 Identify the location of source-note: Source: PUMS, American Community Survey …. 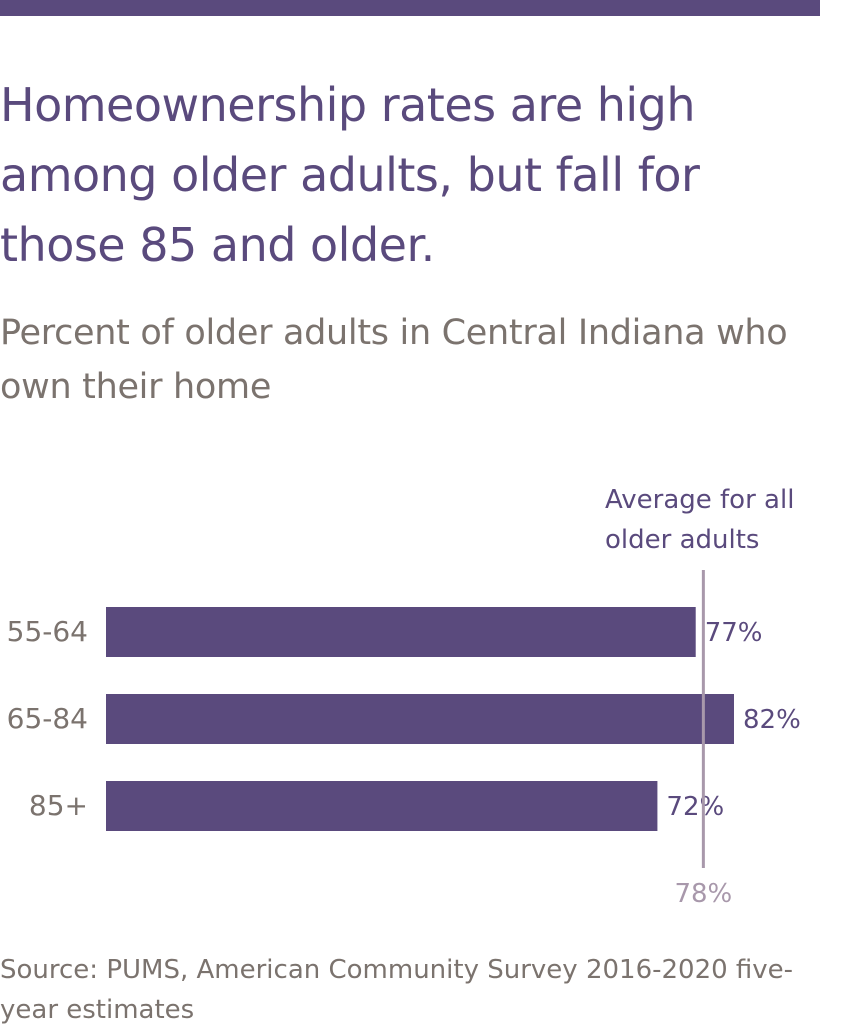
(397, 990).